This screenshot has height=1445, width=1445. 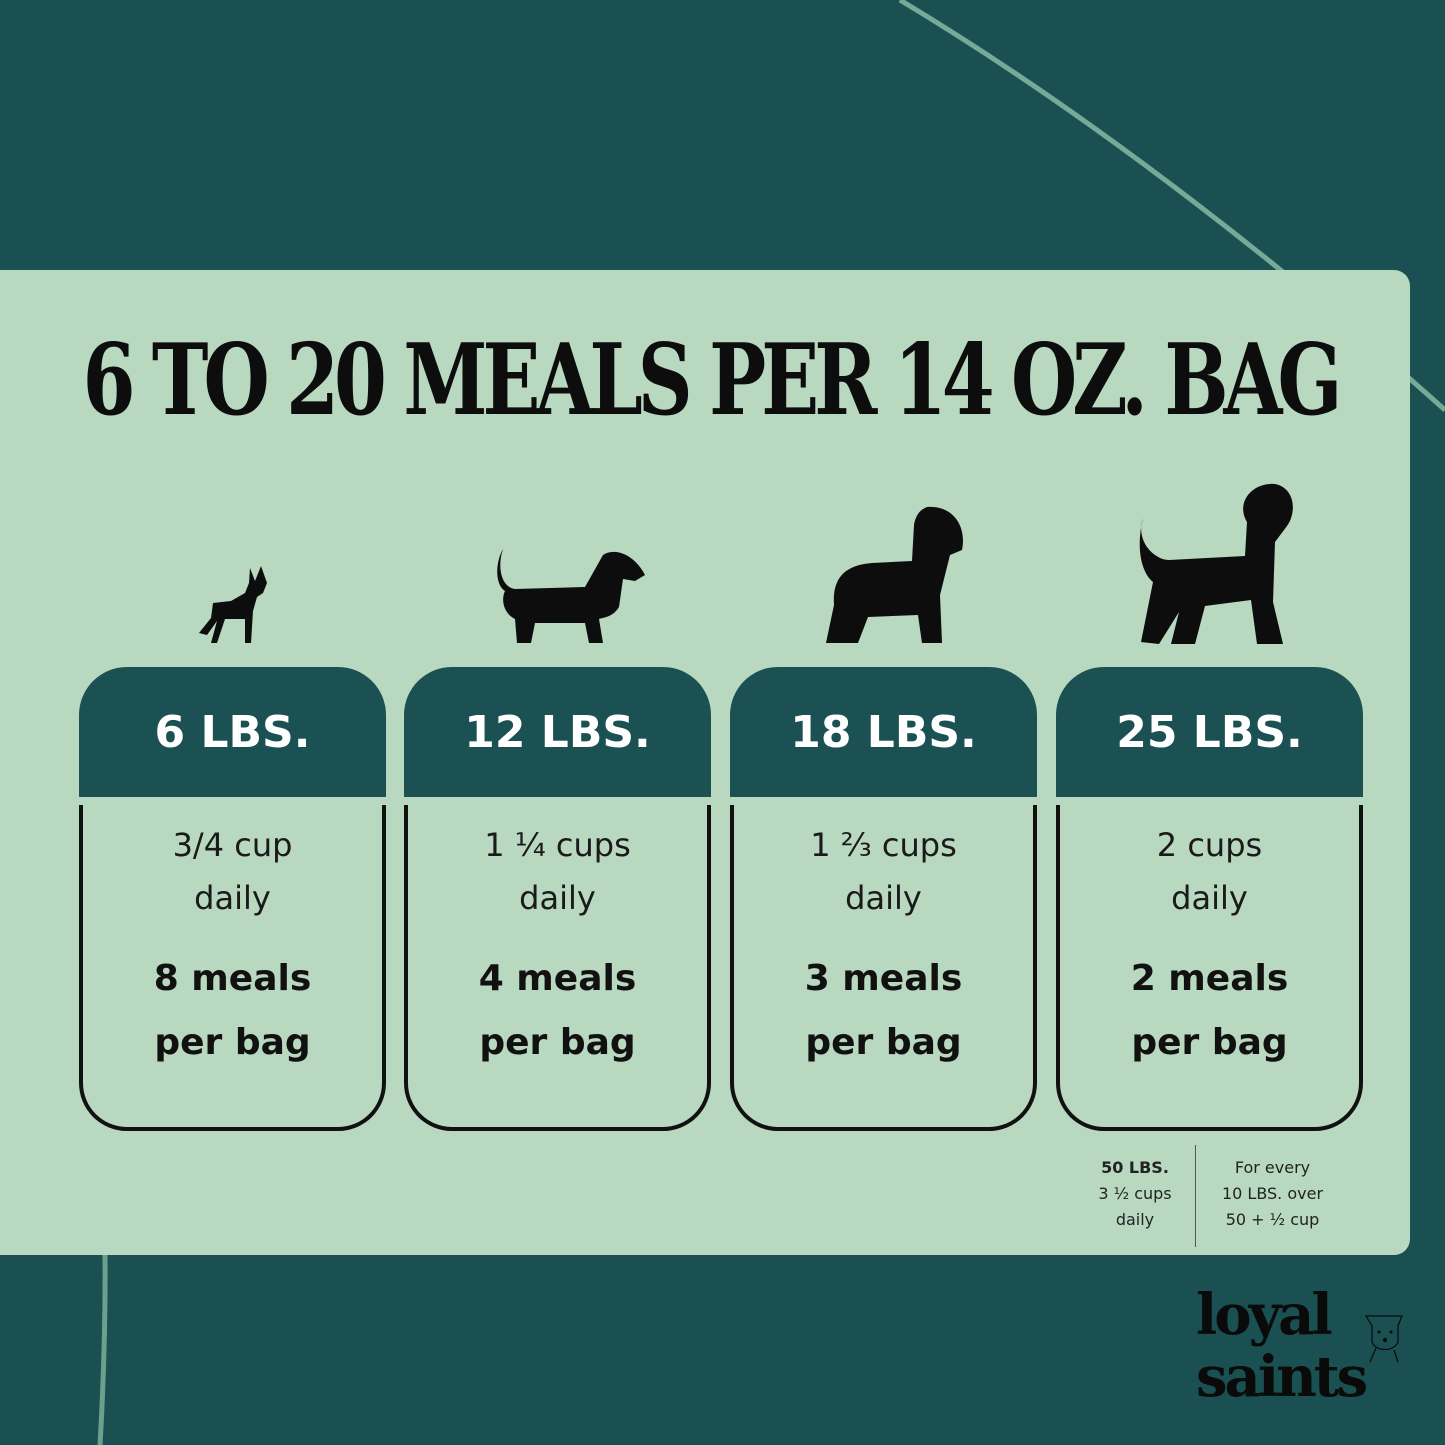 I want to click on card-meals: 3 meals, so click(x=883, y=978).